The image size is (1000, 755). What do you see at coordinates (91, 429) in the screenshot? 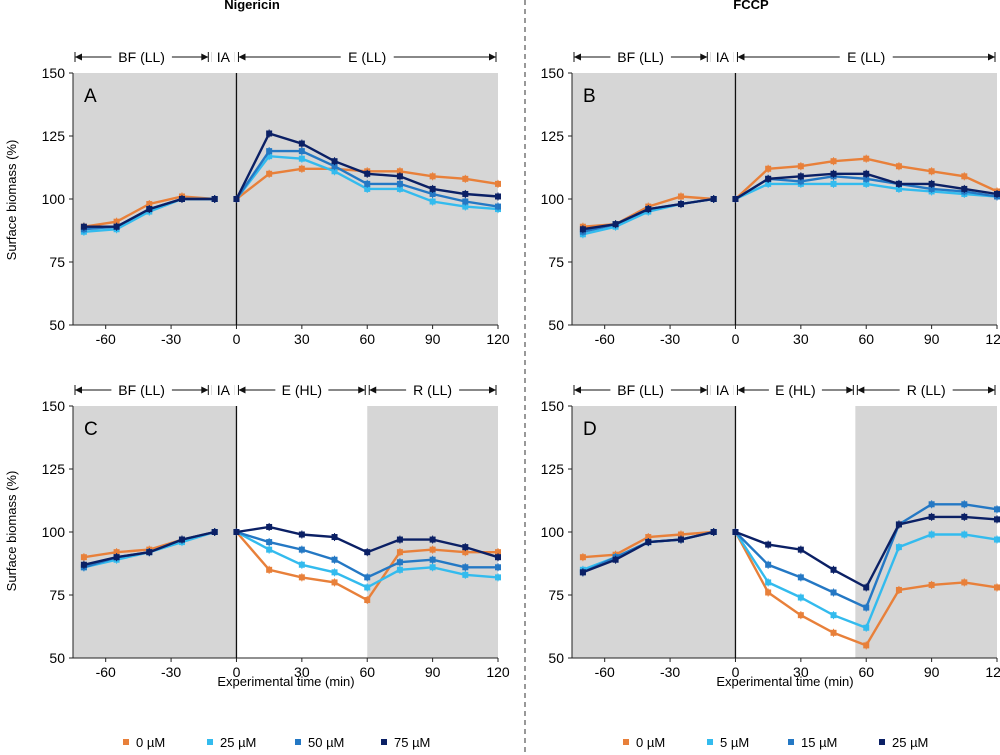
I see `panel-letter: C` at bounding box center [91, 429].